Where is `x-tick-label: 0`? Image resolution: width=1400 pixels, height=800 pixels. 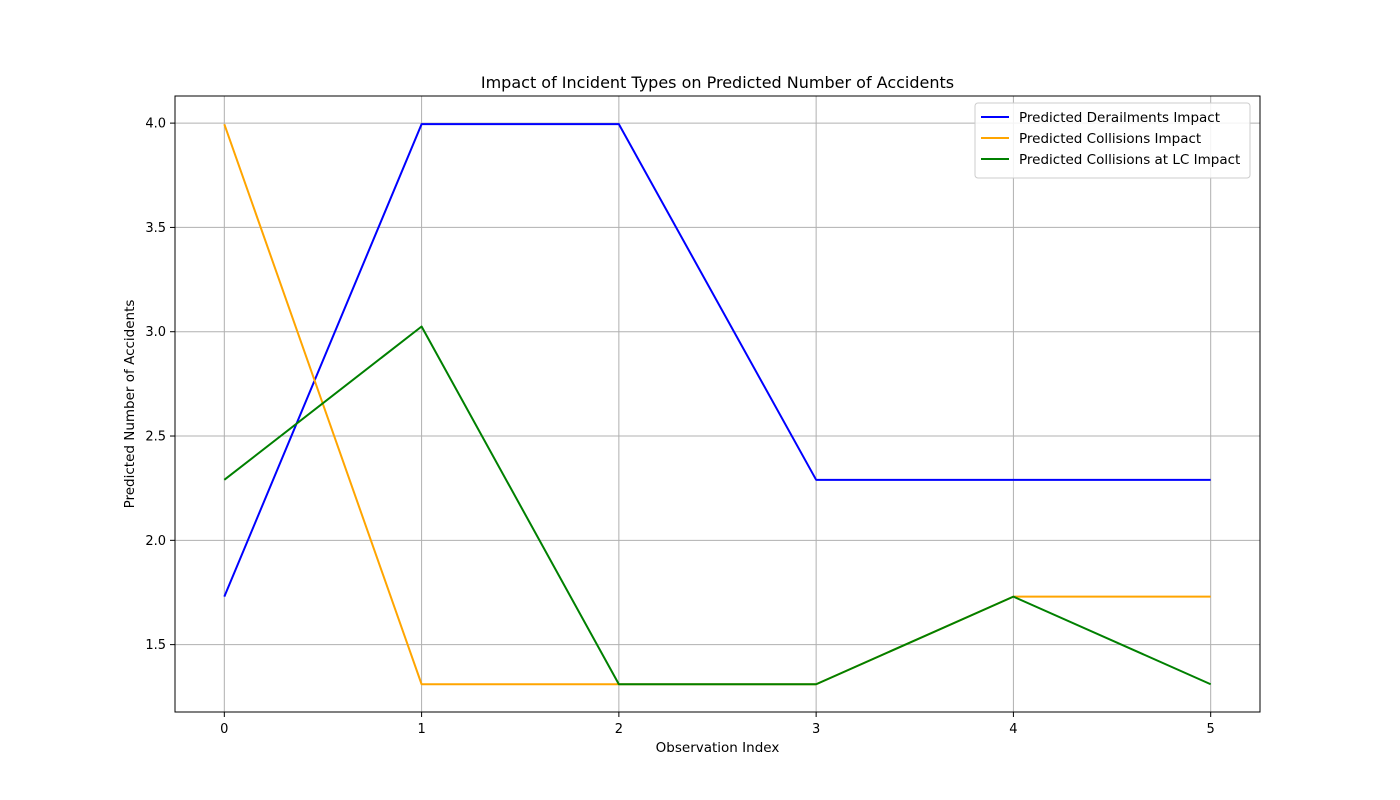 x-tick-label: 0 is located at coordinates (224, 729).